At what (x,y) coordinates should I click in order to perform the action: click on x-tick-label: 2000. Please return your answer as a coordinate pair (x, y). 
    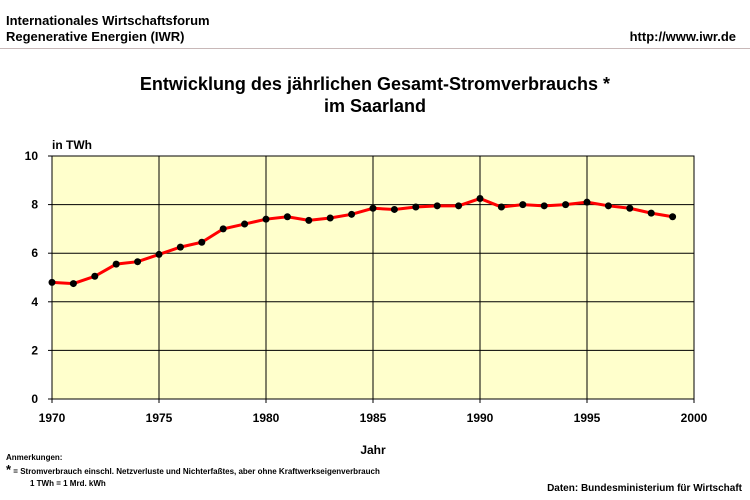
    Looking at the image, I should click on (694, 418).